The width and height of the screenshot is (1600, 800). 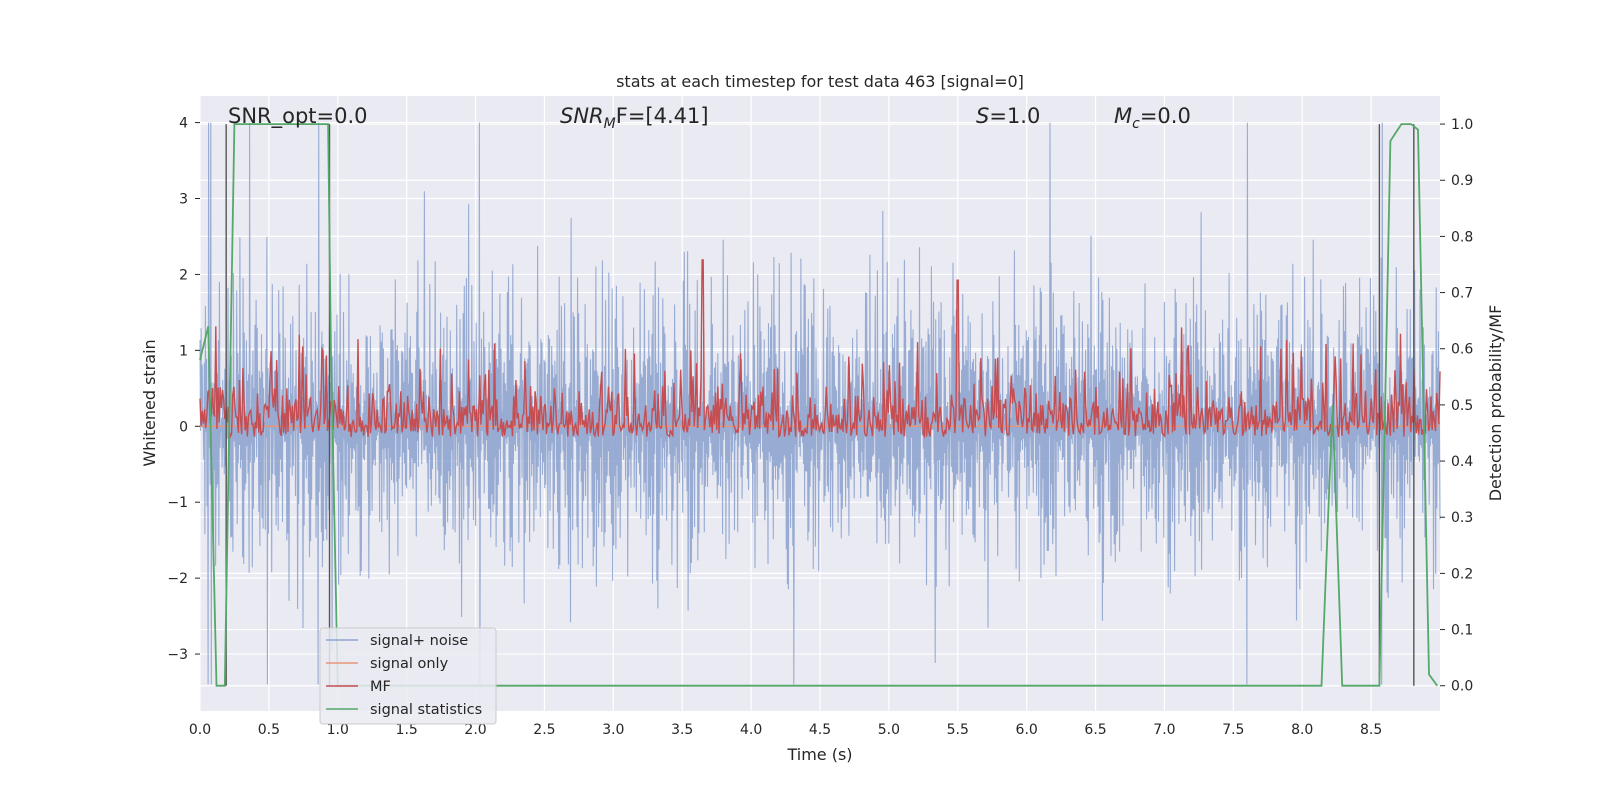 I want to click on x-tick-label: 0.5, so click(x=269, y=730).